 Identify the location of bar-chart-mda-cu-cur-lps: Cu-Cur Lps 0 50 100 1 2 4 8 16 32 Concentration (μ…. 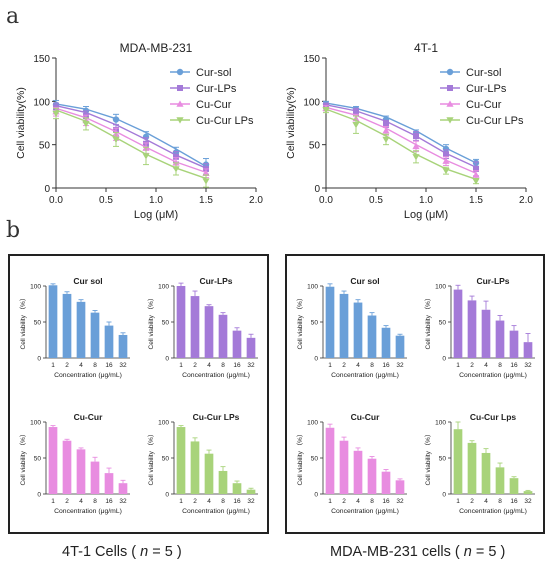
(479, 463).